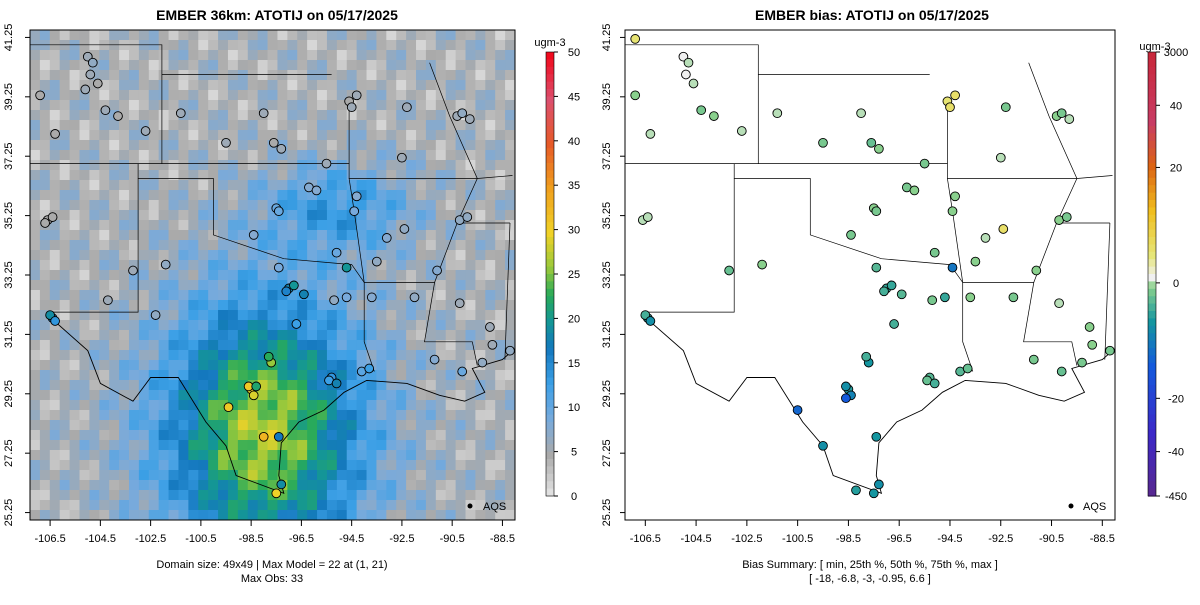 The width and height of the screenshot is (1200, 605). Describe the element at coordinates (645, 539) in the screenshot. I see `x-tick-label: -106.5` at that location.